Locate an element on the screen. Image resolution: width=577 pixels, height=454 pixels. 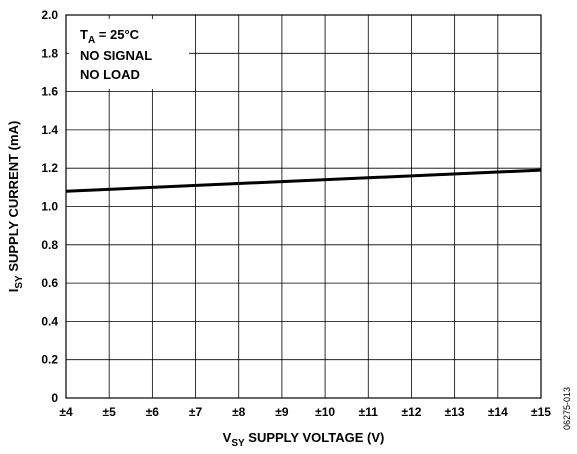
x-tick-label: ±7 is located at coordinates (196, 412).